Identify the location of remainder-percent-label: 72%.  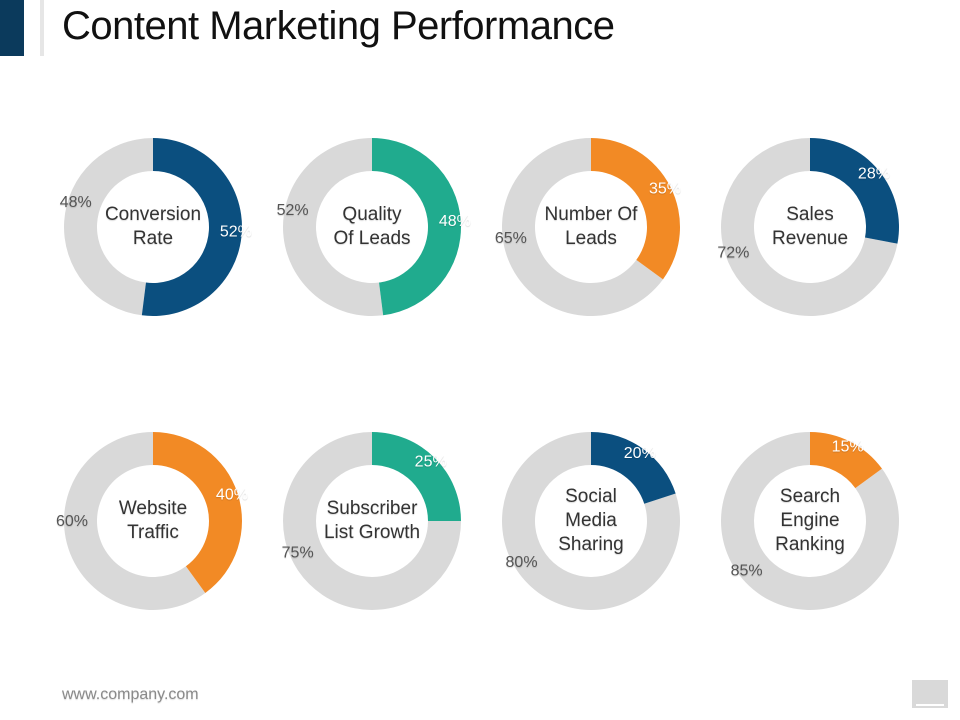
(733, 252).